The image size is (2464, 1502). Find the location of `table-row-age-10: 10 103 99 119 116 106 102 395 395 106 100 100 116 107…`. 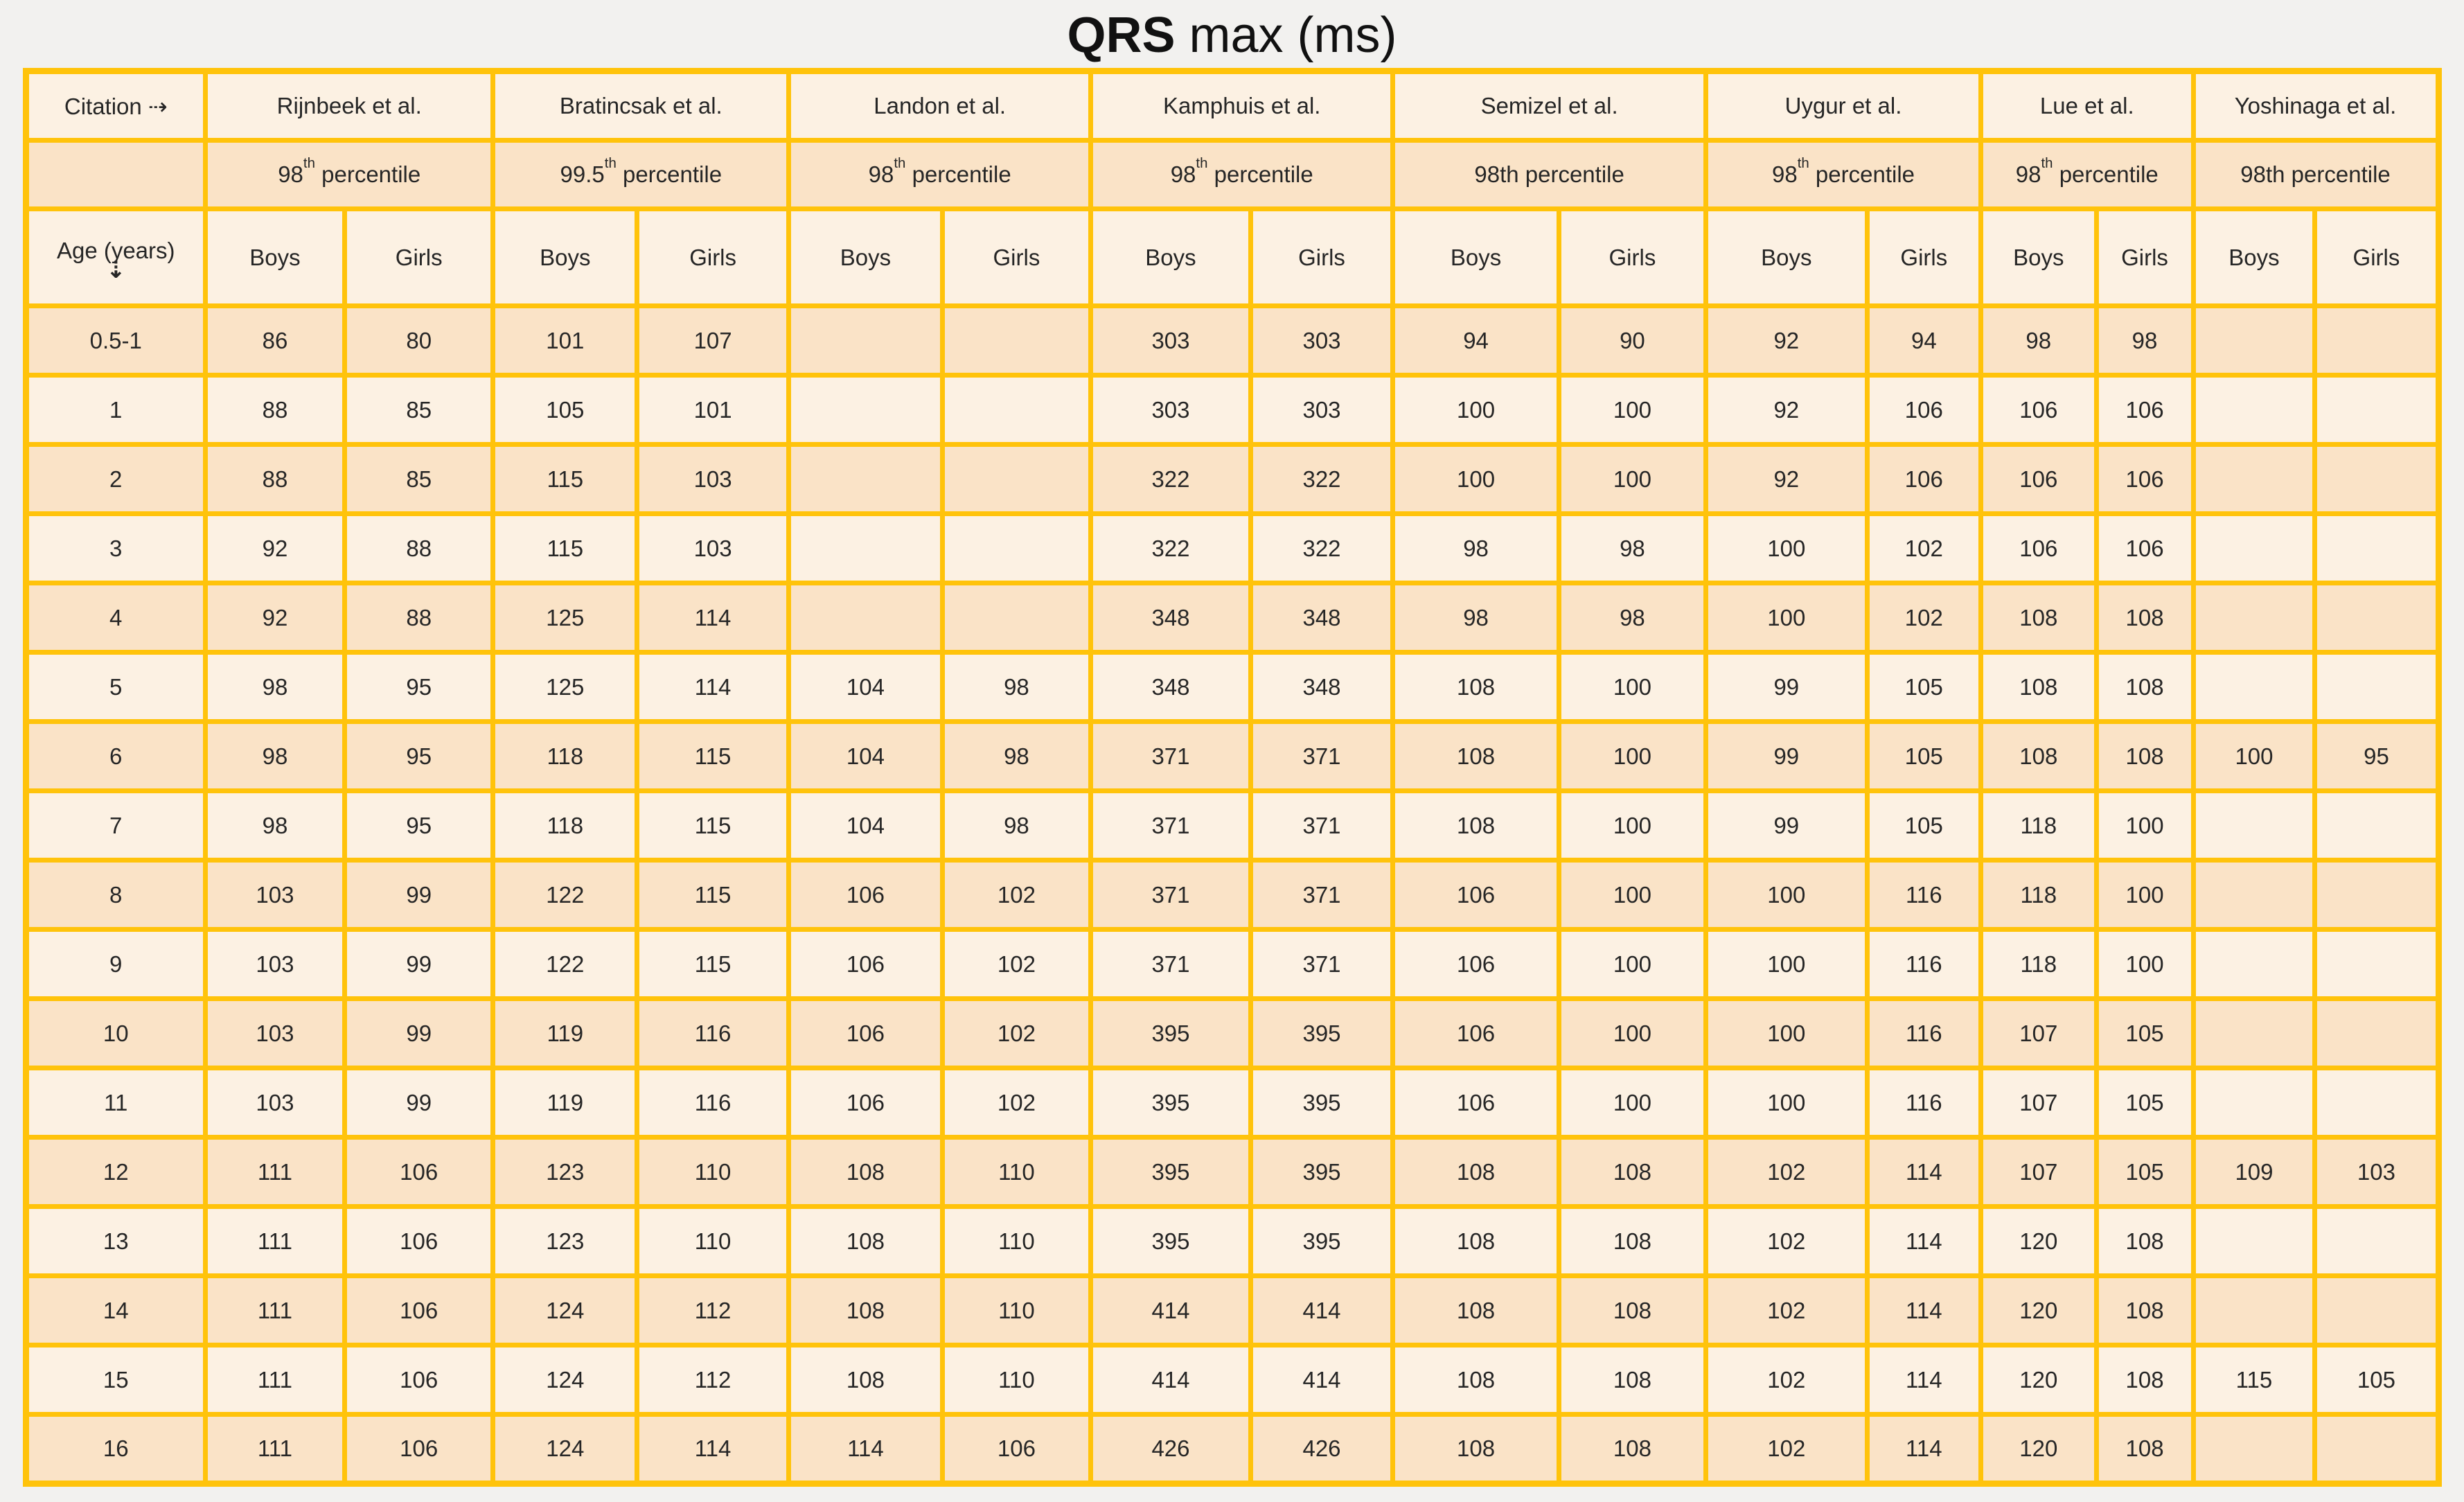

table-row-age-10: 10 103 99 119 116 106 102 395 395 106 100 100 116 107… is located at coordinates (1232, 1033).